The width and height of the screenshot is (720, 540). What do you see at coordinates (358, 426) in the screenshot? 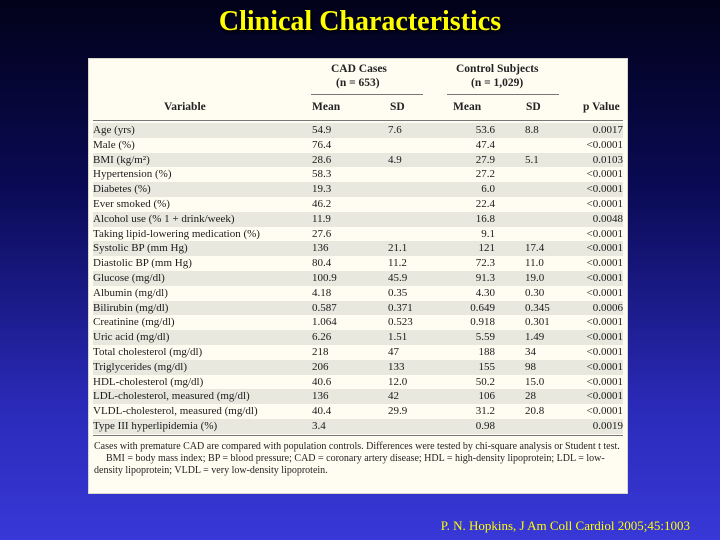
I see `table-row: Type III hyperlipidemia (%) 3.4 0.98 0.0019` at bounding box center [358, 426].